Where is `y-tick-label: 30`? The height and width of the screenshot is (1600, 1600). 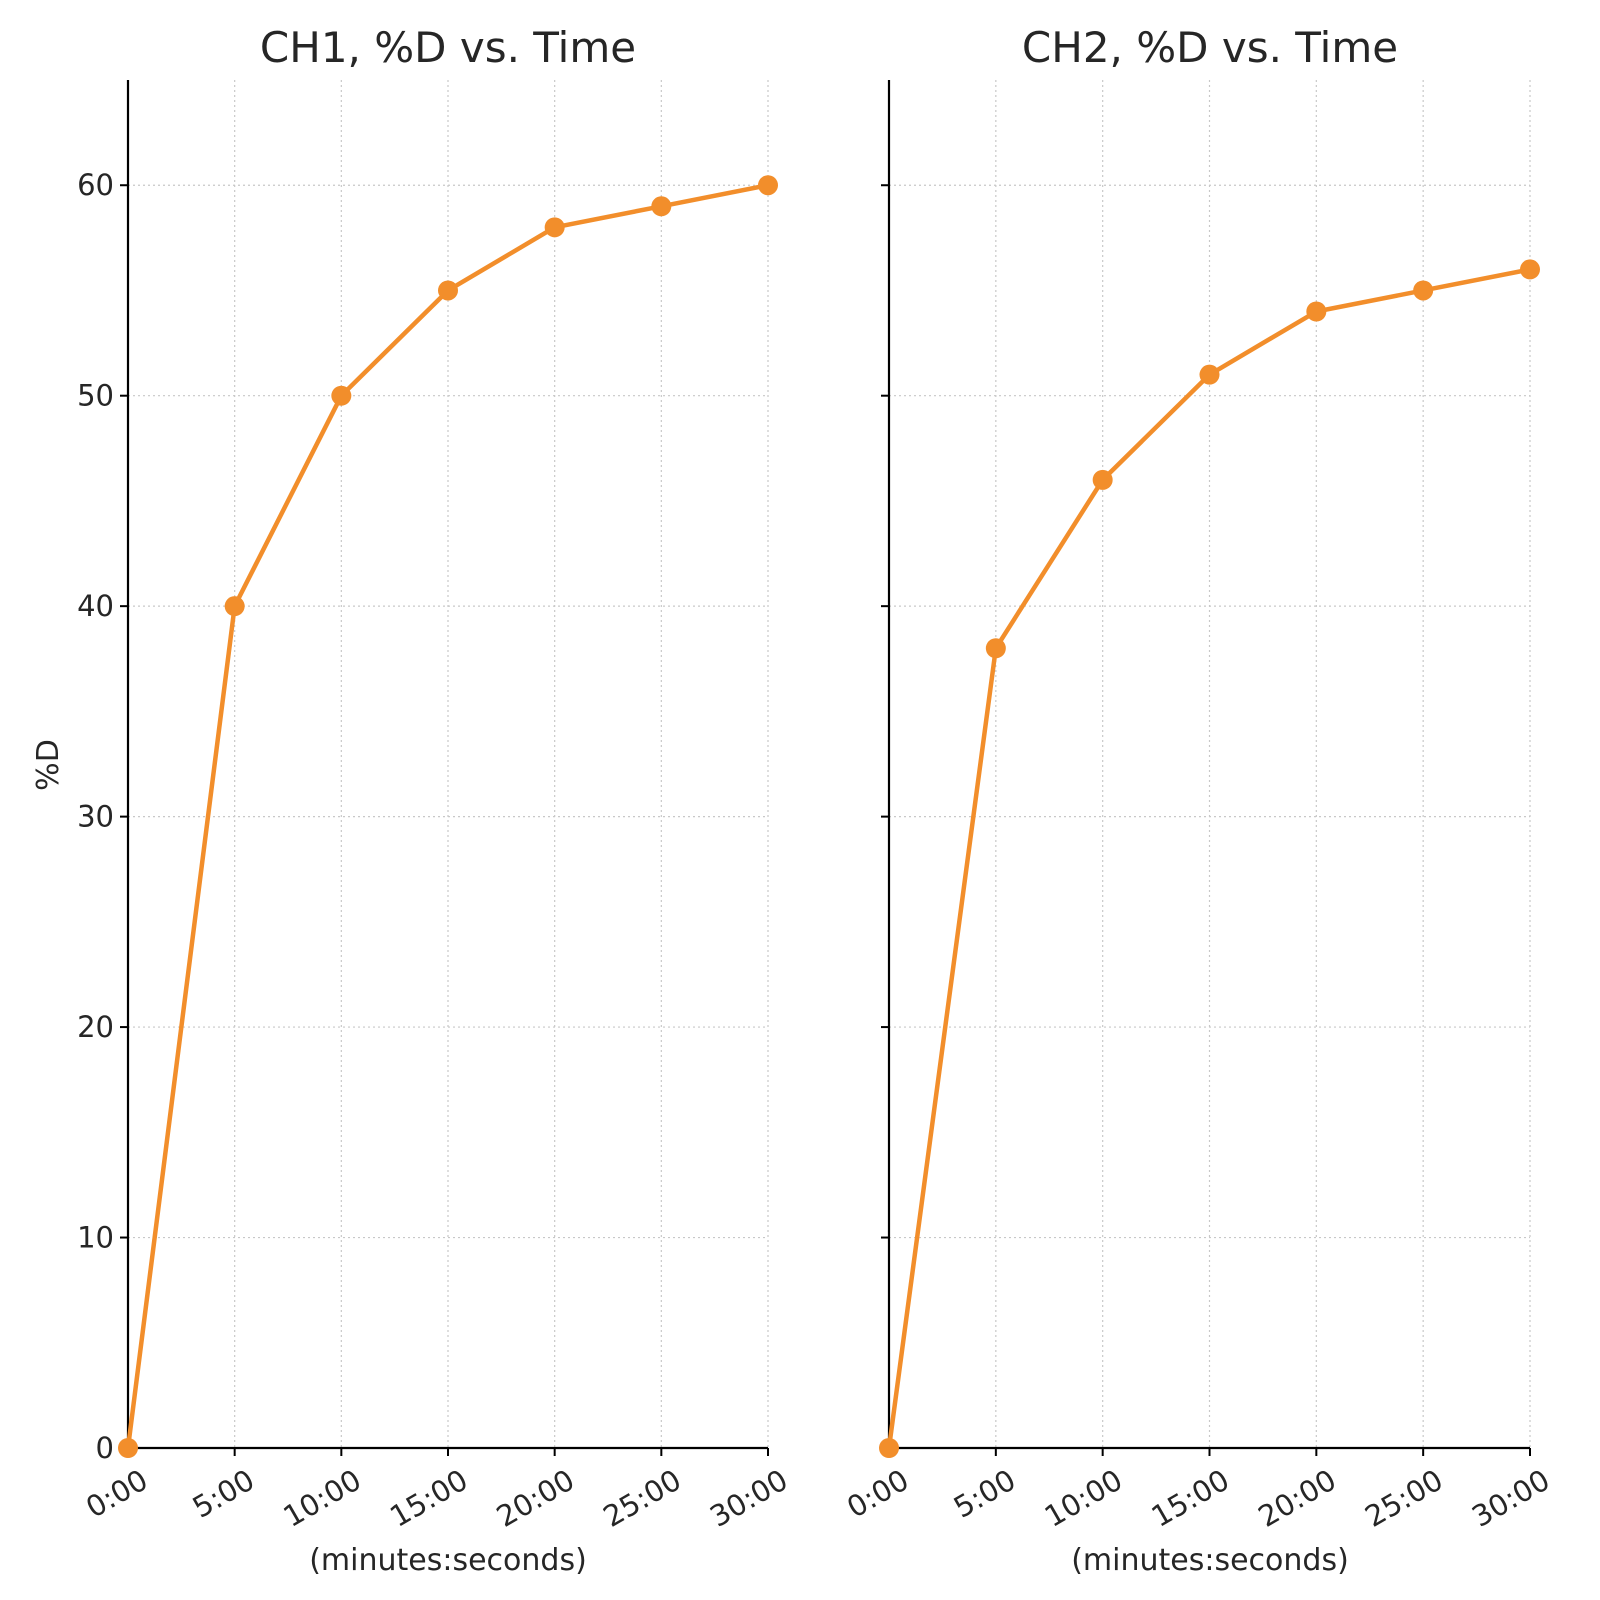
y-tick-label: 30 is located at coordinates (95, 817).